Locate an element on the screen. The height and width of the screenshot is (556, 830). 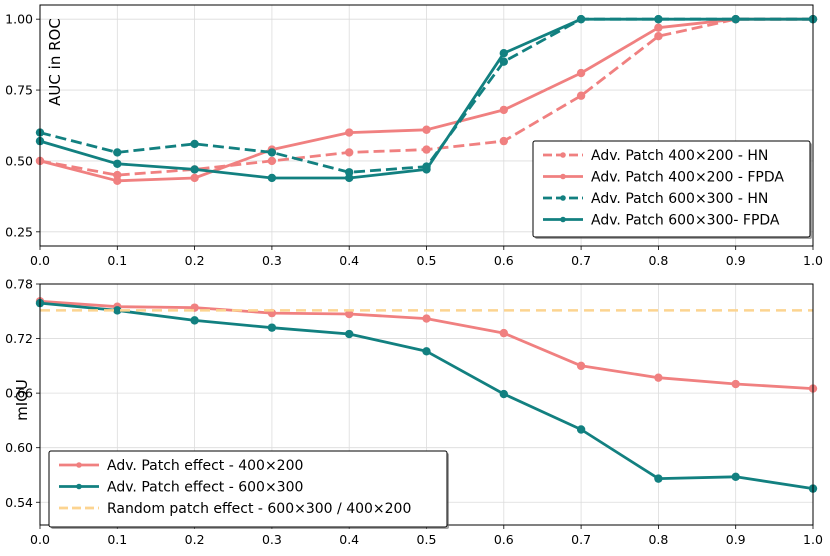
y-tick-label: 0.60 is located at coordinates (19, 447).